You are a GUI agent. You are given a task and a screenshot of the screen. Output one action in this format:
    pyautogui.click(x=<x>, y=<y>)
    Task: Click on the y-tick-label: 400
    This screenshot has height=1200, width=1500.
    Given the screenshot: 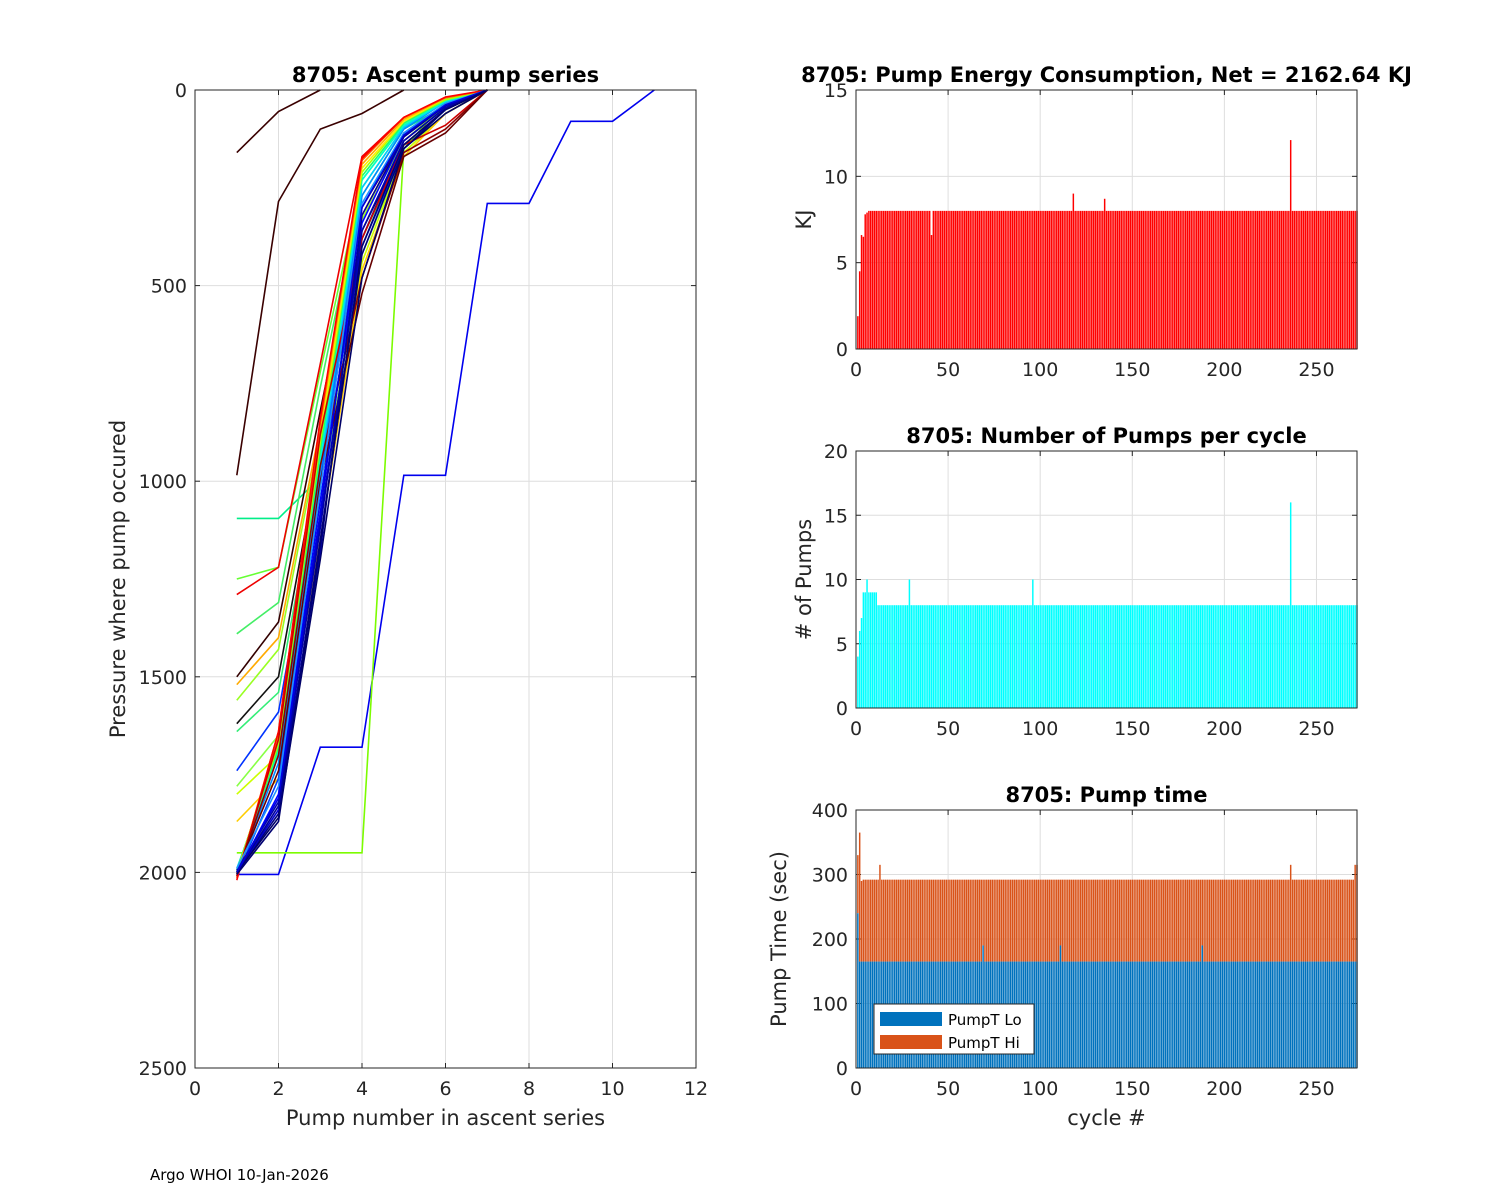 What is the action you would take?
    pyautogui.click(x=830, y=811)
    